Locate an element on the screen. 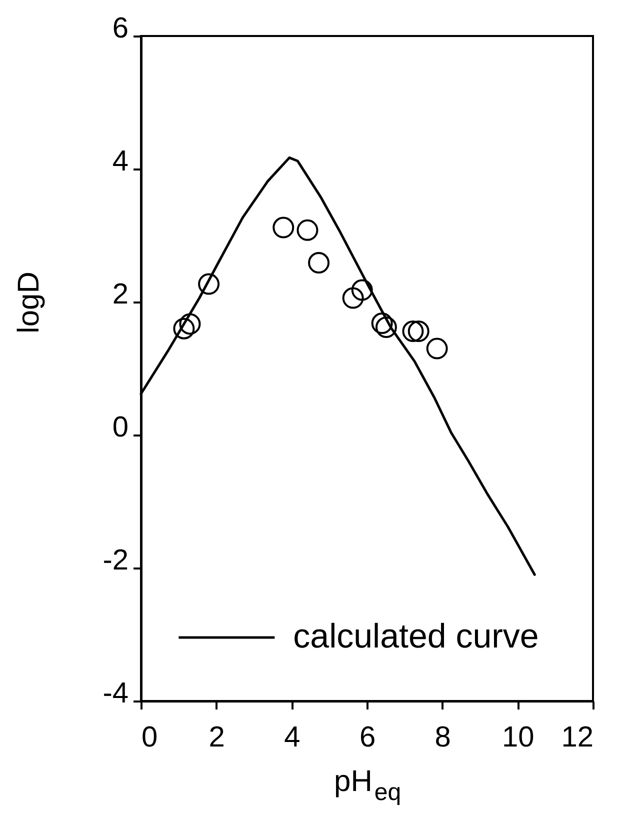  x-tick-label: 10 is located at coordinates (518, 738).